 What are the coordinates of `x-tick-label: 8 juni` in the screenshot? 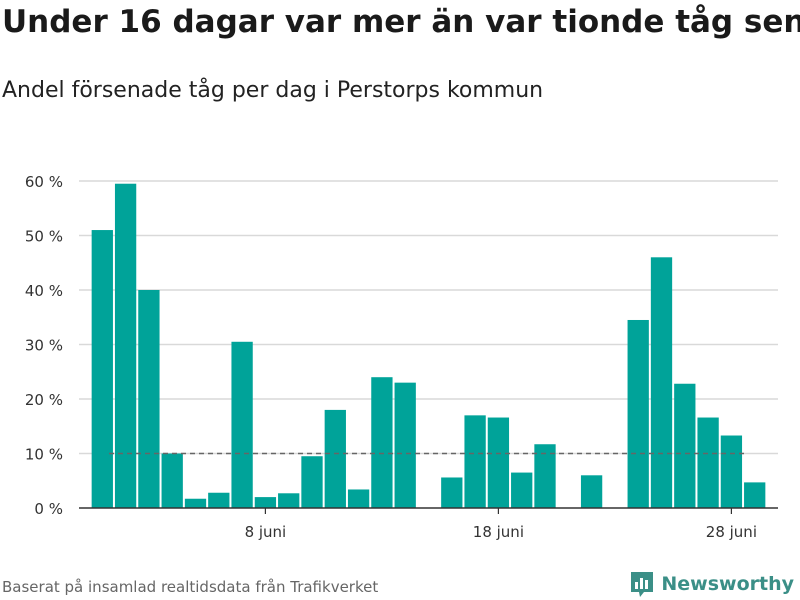 It's located at (266, 532).